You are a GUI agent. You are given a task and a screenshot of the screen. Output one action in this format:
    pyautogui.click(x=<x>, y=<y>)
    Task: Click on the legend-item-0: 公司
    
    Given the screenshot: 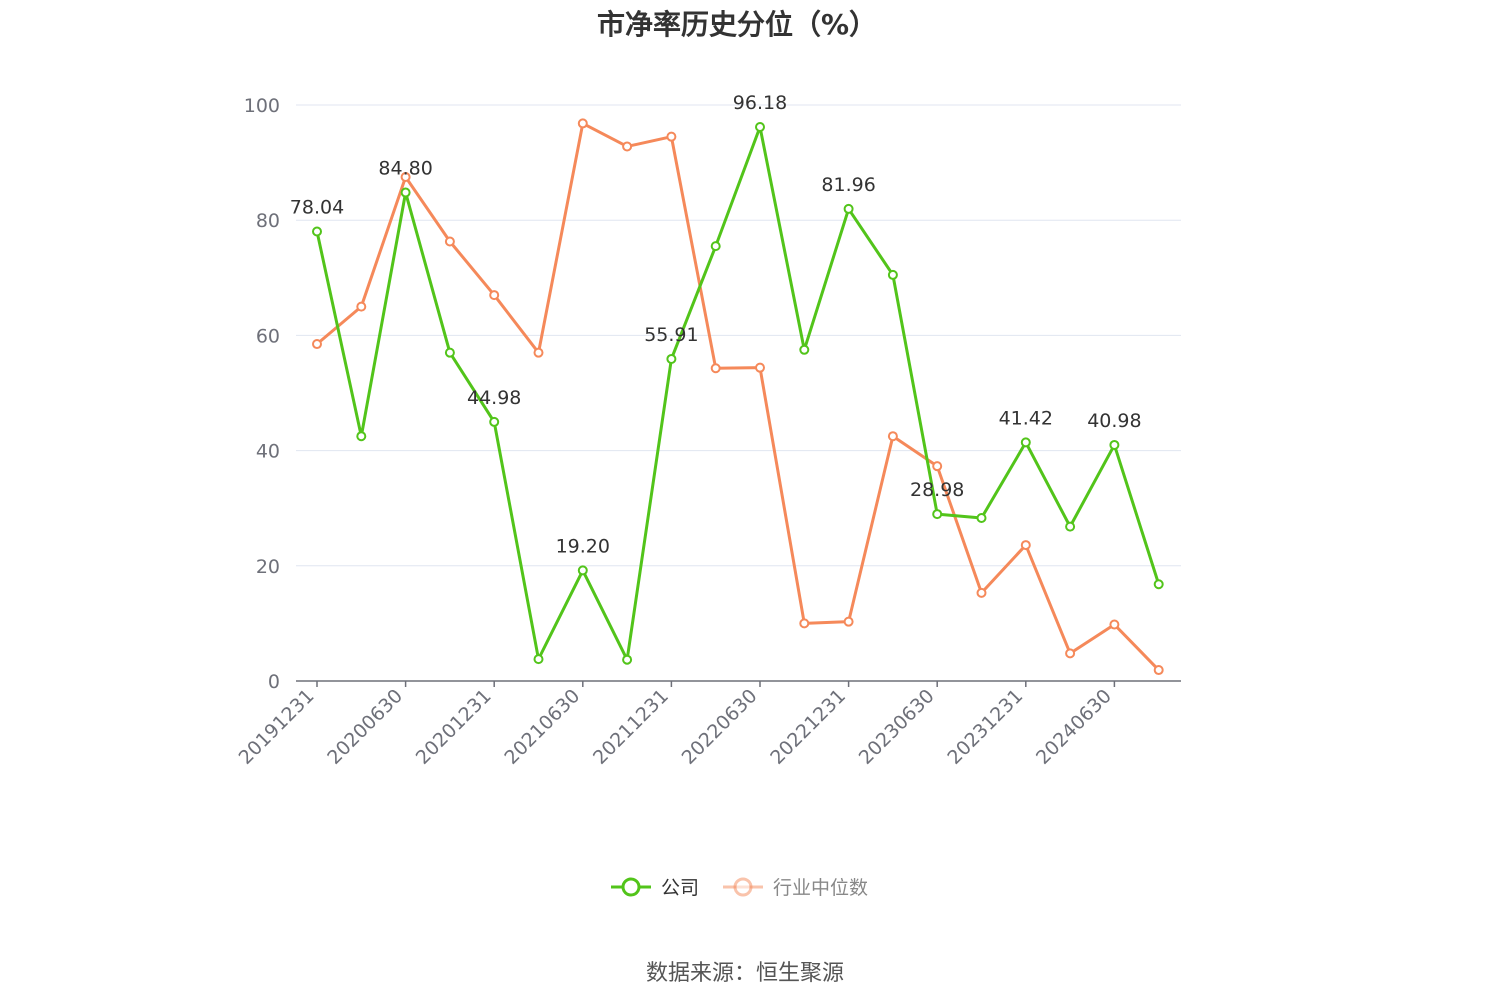 What is the action you would take?
    pyautogui.click(x=655, y=888)
    